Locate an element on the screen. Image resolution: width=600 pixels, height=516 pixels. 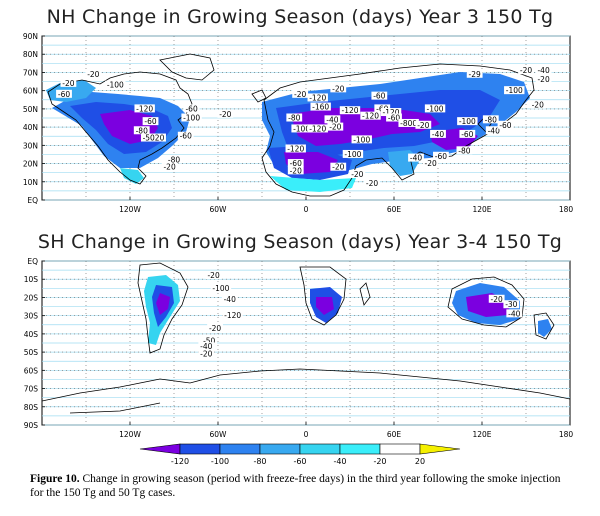
sh-lat-label: 80S is located at coordinates (31, 407).